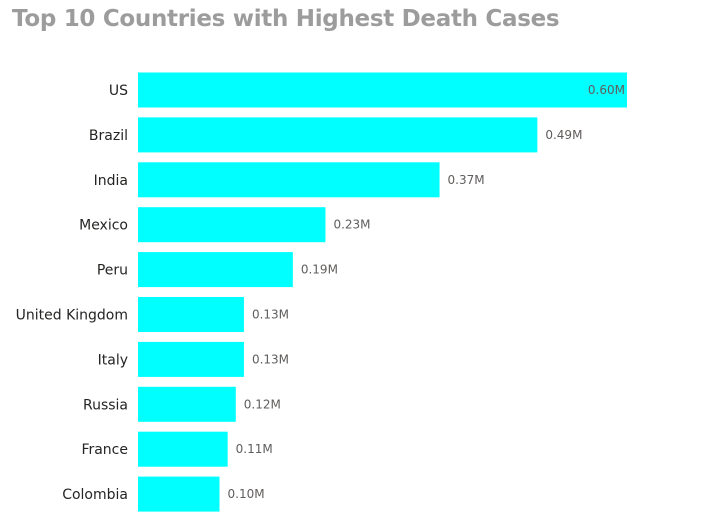 The image size is (715, 529). What do you see at coordinates (179, 494) in the screenshot?
I see `bar-colombia` at bounding box center [179, 494].